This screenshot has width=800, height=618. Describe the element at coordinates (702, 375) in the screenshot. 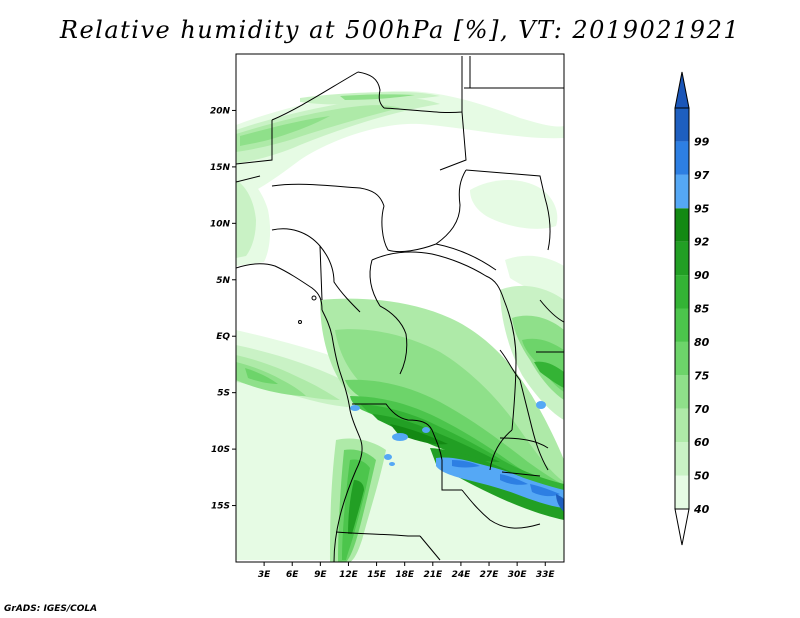

I see `colorbar-label: 75` at that location.